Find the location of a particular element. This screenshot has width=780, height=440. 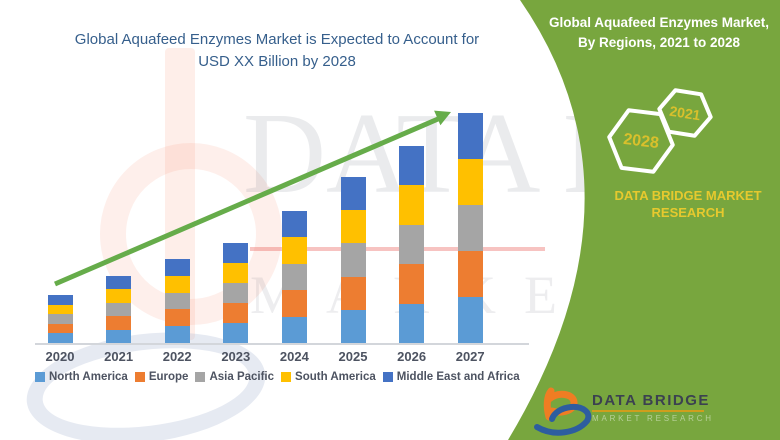

bar-2024 is located at coordinates (294, 277).